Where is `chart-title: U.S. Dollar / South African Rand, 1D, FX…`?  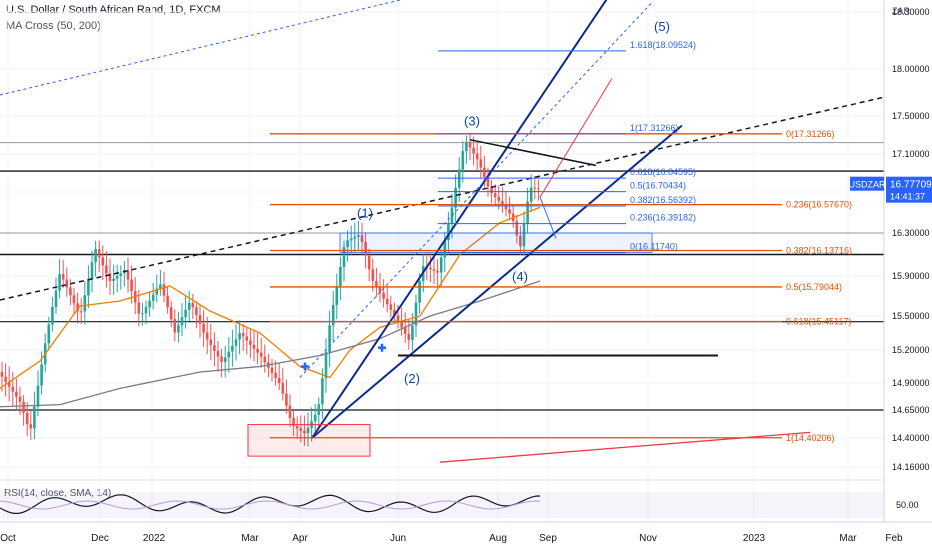
chart-title: U.S. Dollar / South African Rand, 1D, FX… is located at coordinates (113, 10).